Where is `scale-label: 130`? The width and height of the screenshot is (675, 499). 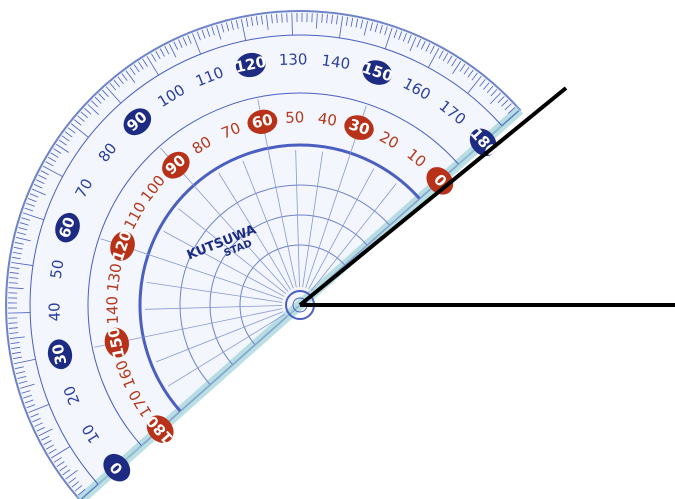
scale-label: 130 is located at coordinates (115, 277).